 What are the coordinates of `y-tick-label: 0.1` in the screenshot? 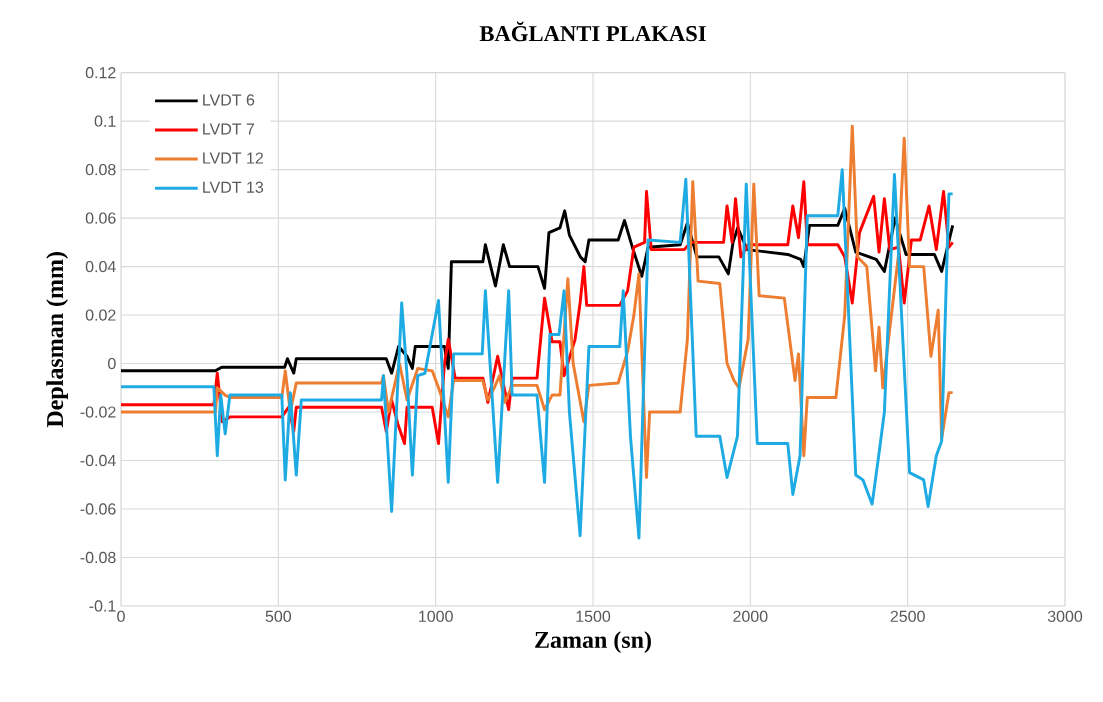 It's located at (105, 121).